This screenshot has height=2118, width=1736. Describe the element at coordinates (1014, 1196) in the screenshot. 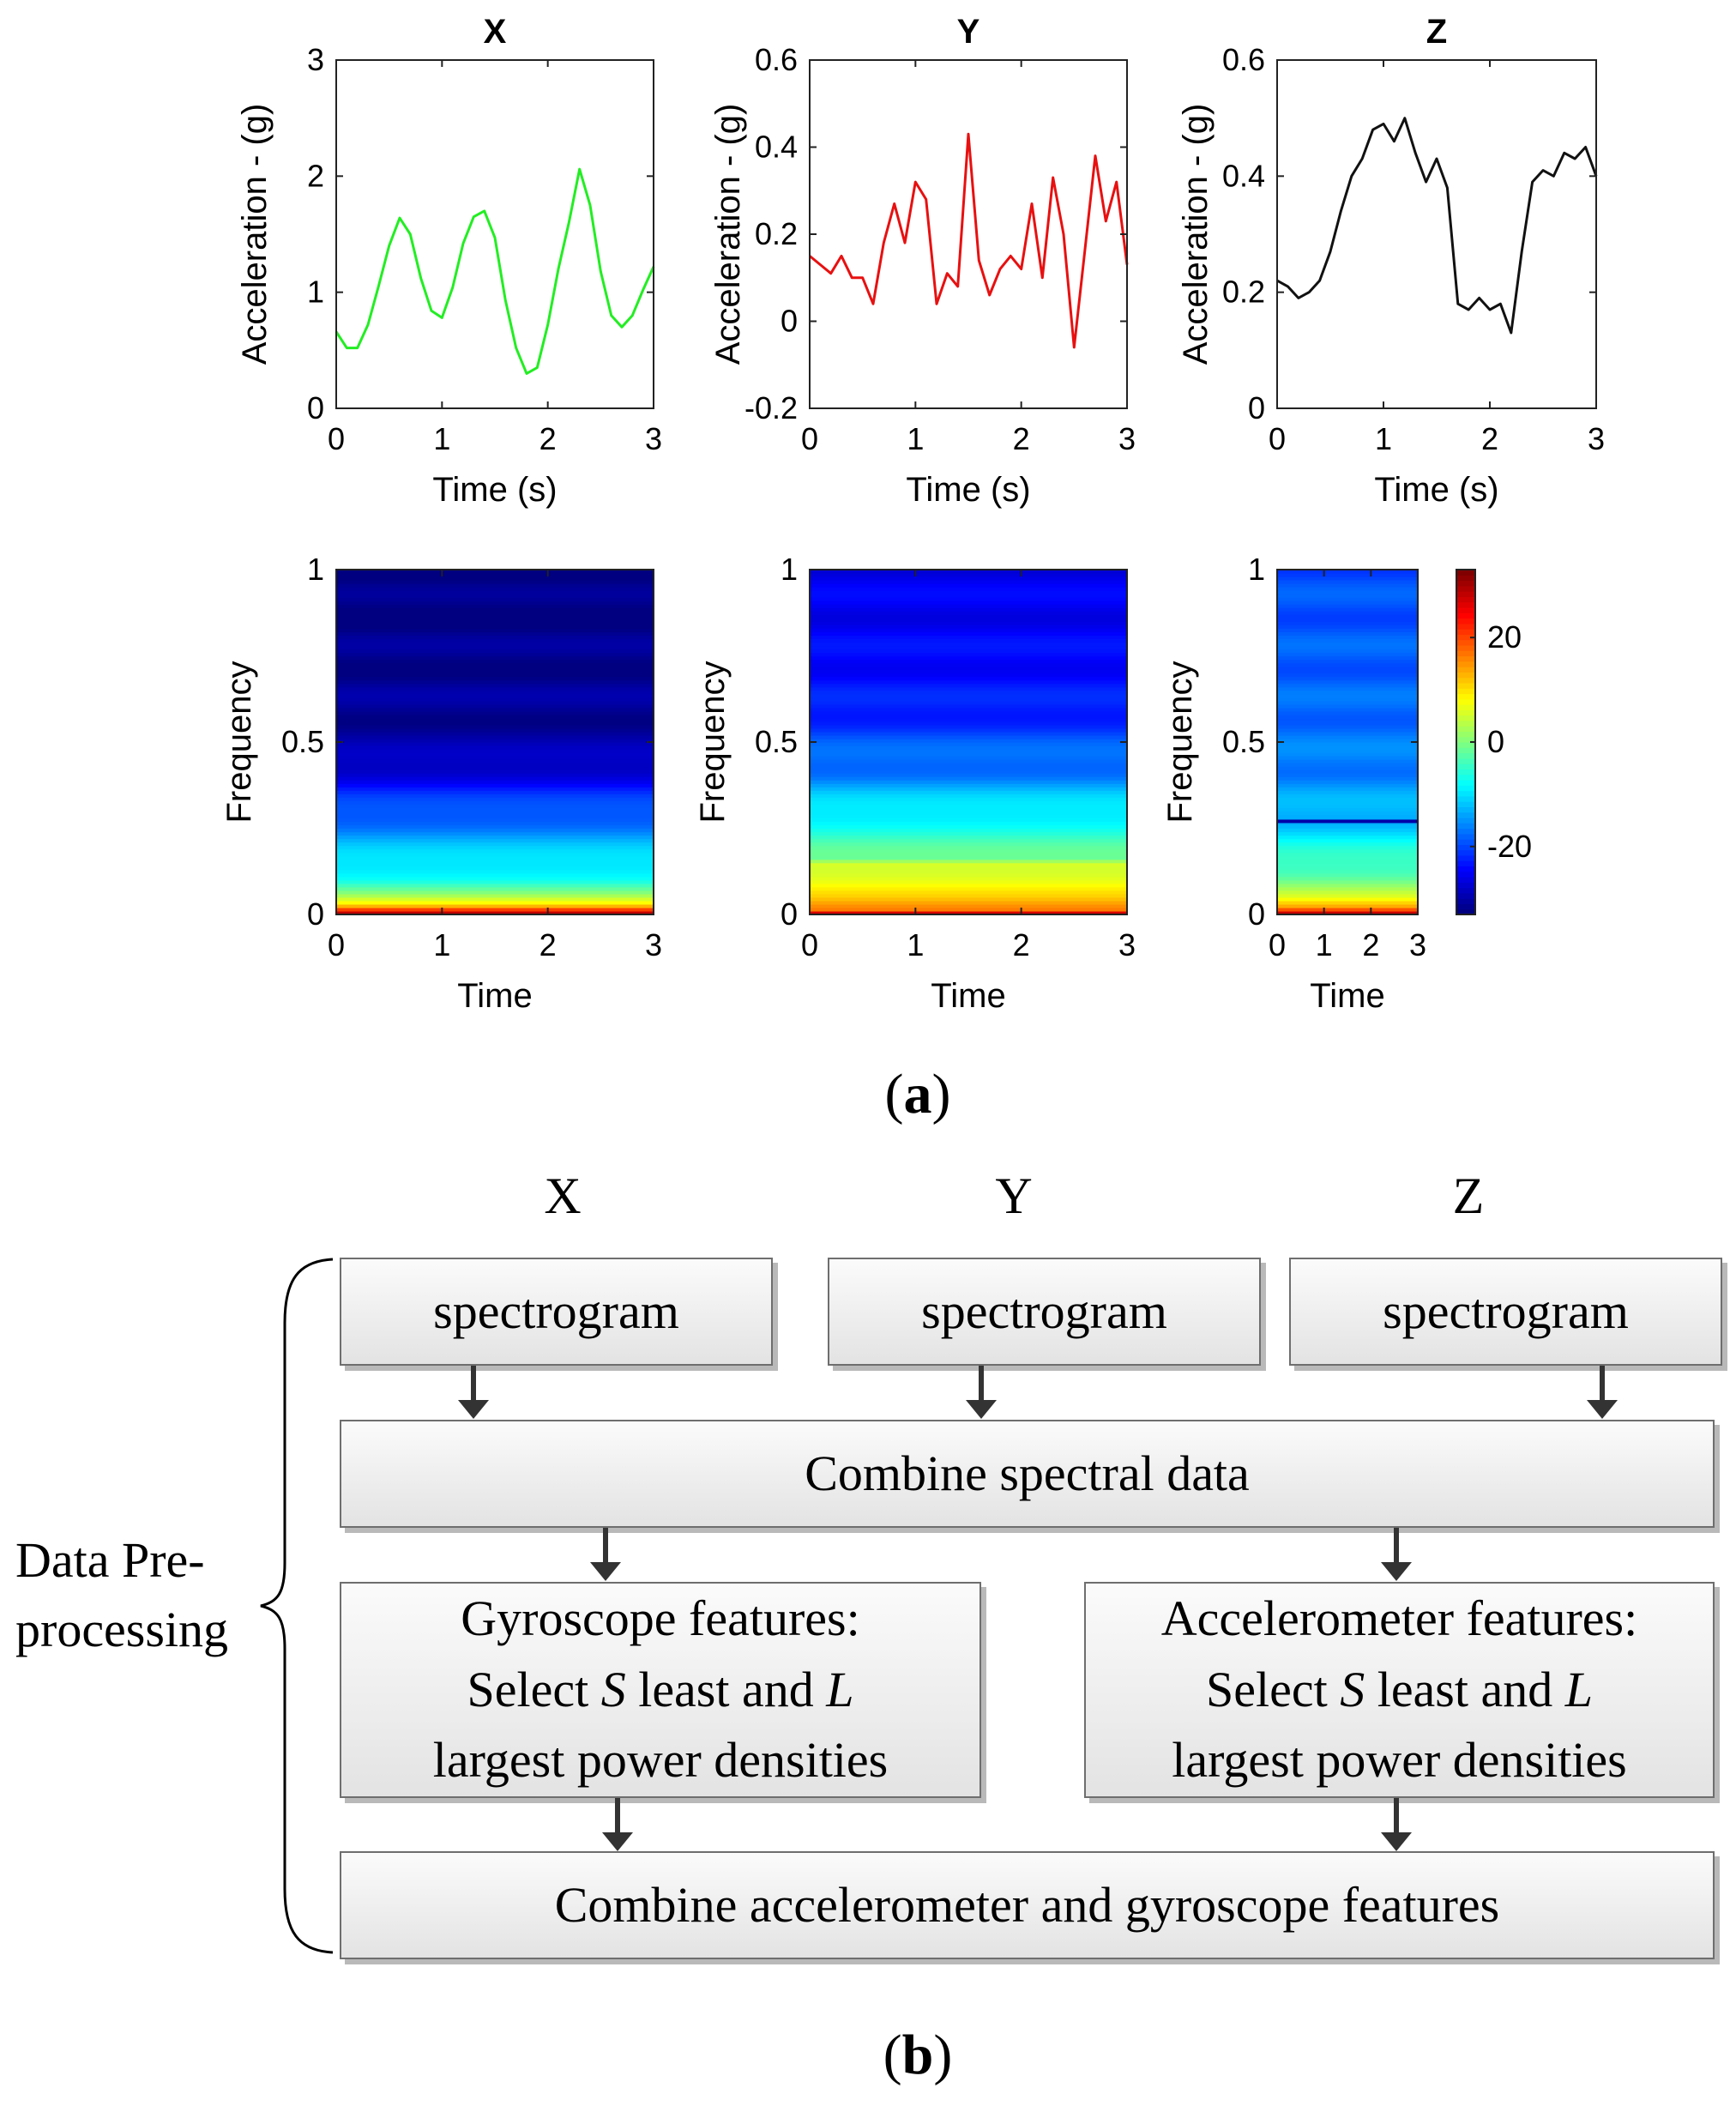

I see `flow-header-y: Y` at that location.